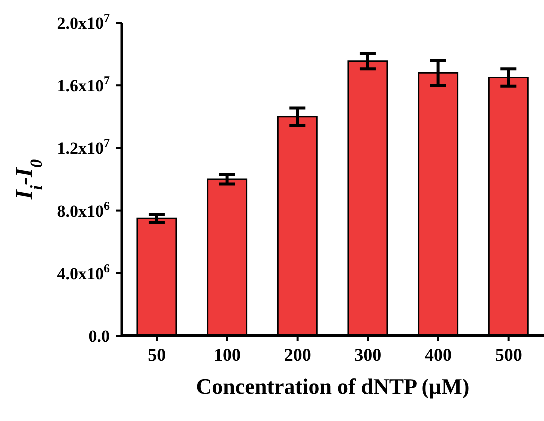 This screenshot has height=421, width=544. I want to click on y-tick-label: 1.6x10$^{7}$, so click(83, 85).